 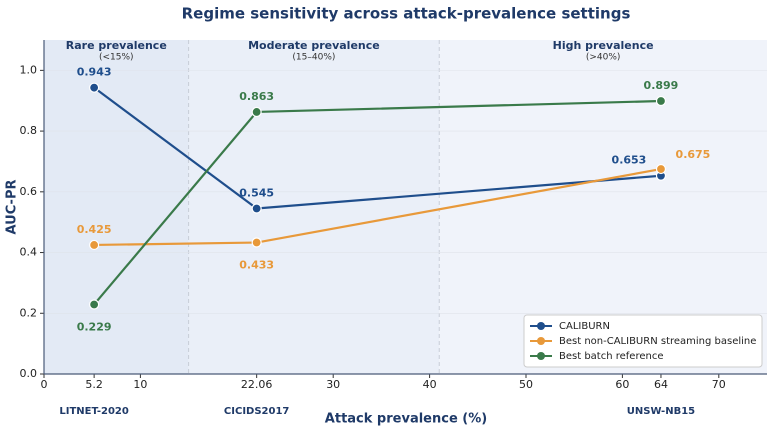 What do you see at coordinates (719, 384) in the screenshot?
I see `x-tick-label: 70` at bounding box center [719, 384].